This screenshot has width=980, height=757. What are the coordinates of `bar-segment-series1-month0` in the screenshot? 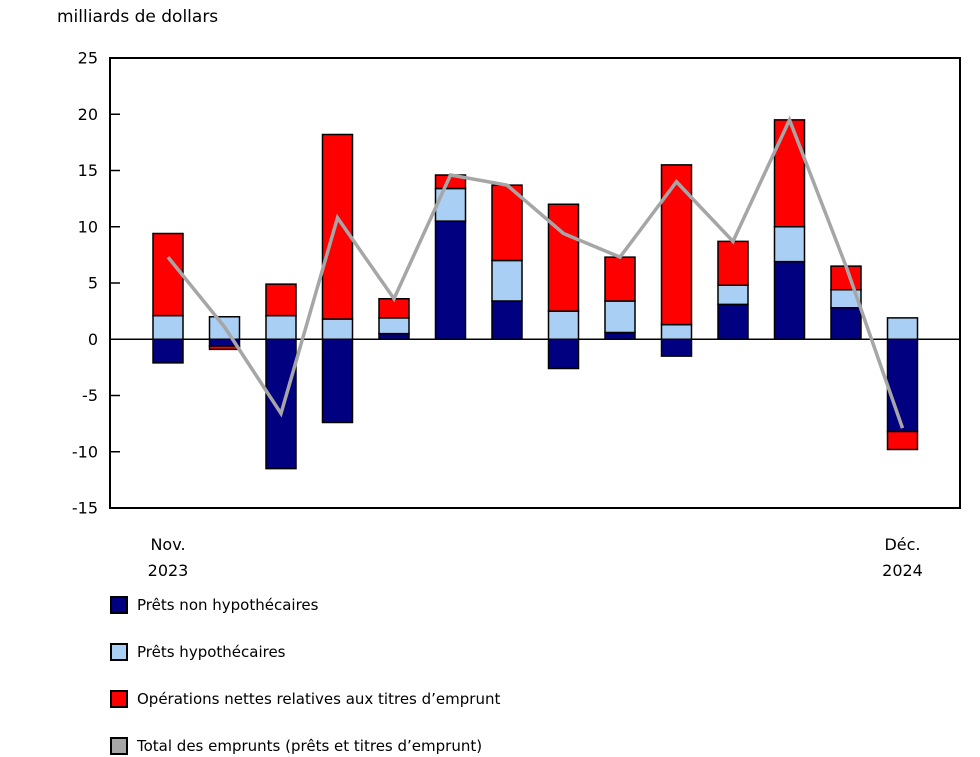 It's located at (168, 327).